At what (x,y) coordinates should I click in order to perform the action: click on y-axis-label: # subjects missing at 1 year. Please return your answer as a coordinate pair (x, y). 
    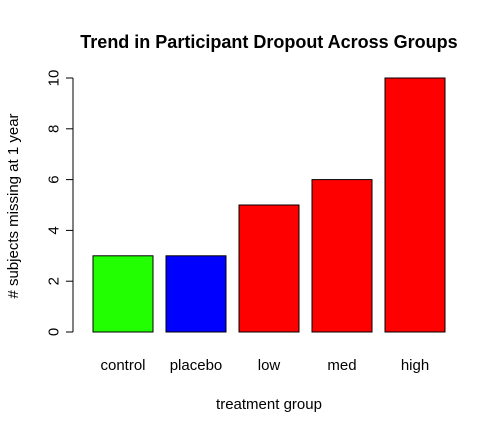
    Looking at the image, I should click on (13, 205).